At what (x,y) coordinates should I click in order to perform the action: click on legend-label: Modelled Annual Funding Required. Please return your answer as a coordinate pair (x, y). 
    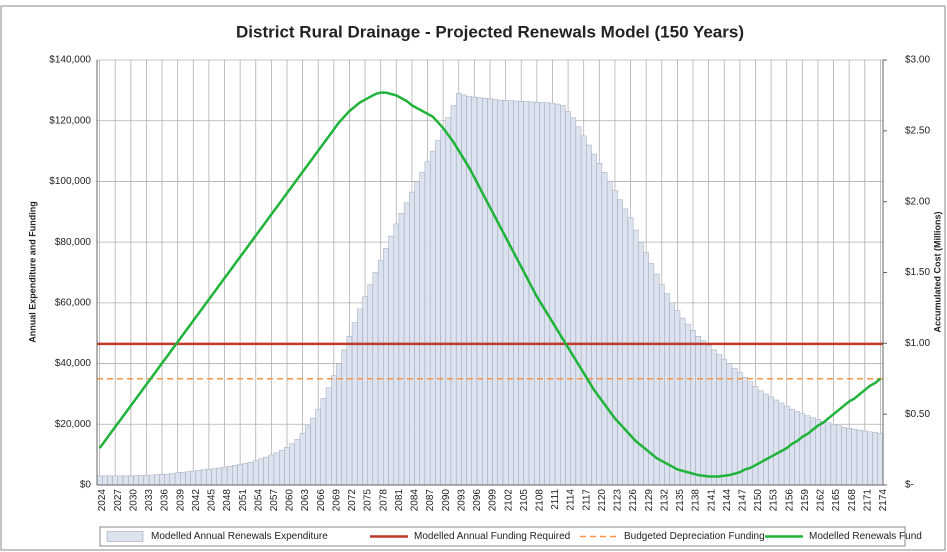
    Looking at the image, I should click on (492, 536).